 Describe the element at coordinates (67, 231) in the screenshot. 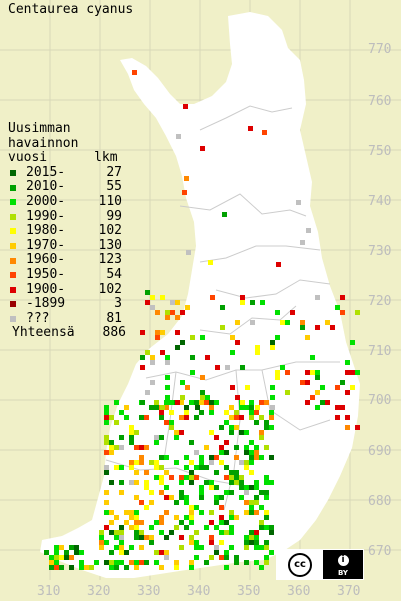

I see `legend-entry: 1980- 102` at that location.